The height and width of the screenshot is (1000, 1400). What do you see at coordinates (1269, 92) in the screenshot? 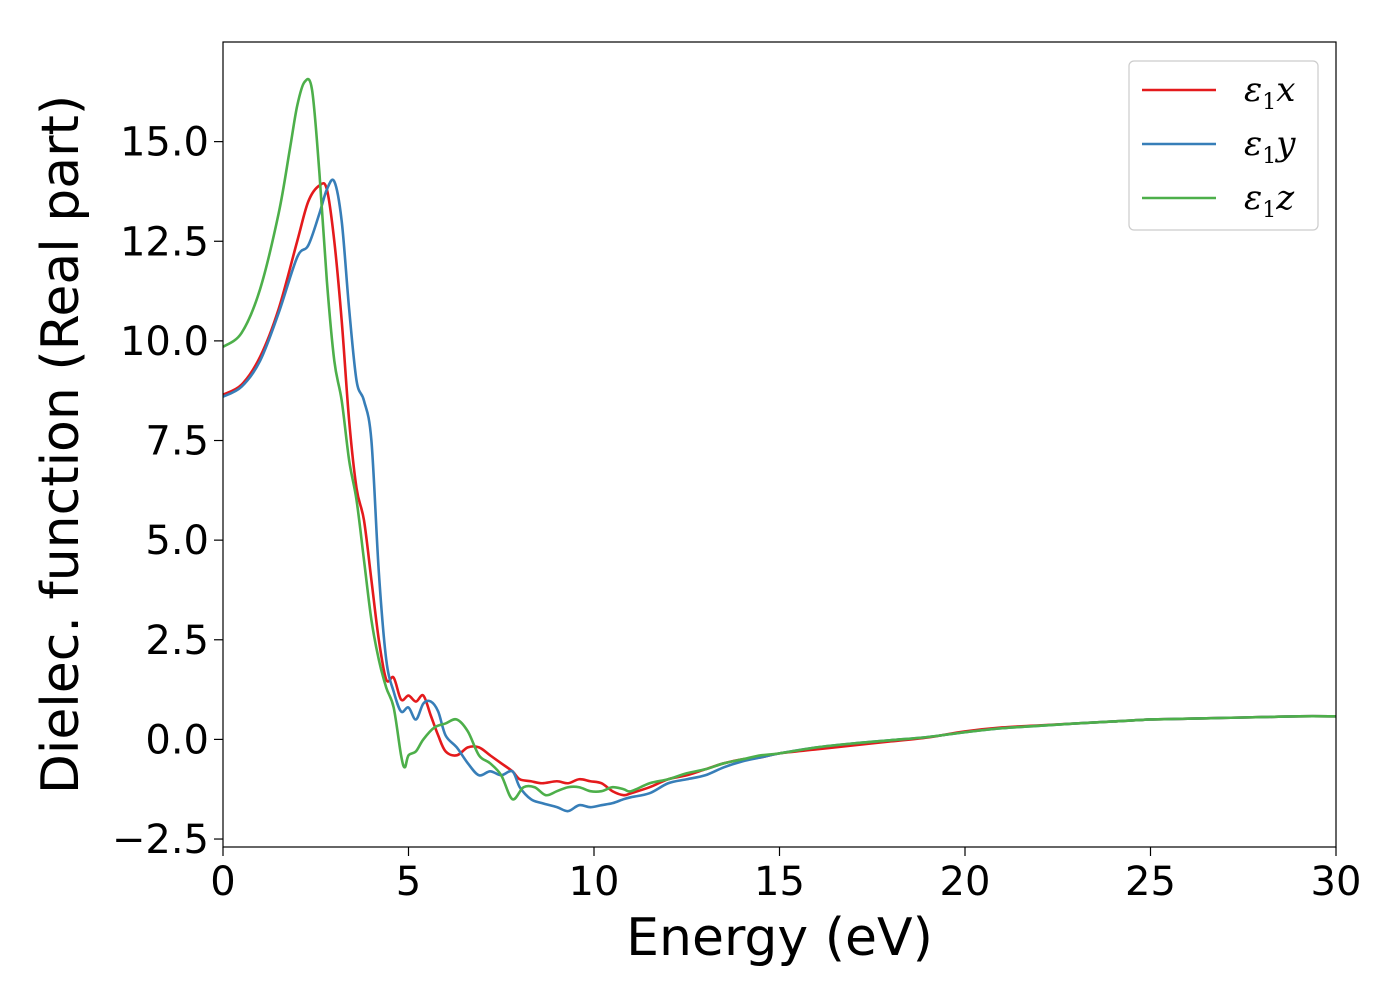
I see `legend-label-x: ε1x` at bounding box center [1269, 92].